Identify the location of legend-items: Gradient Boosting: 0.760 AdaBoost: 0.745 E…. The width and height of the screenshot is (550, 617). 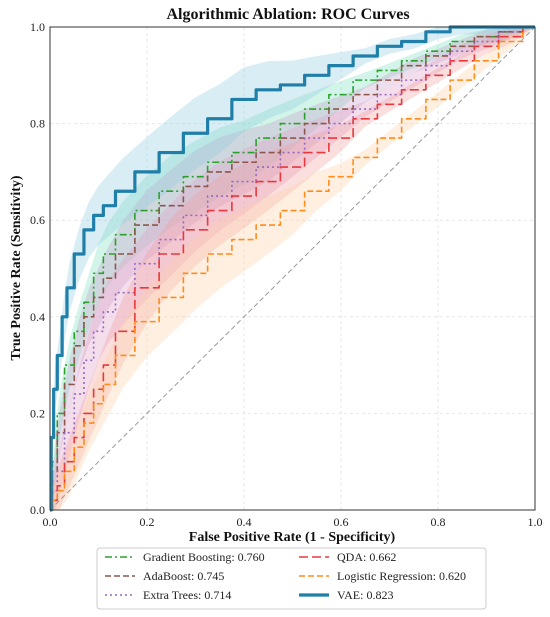
(285, 576).